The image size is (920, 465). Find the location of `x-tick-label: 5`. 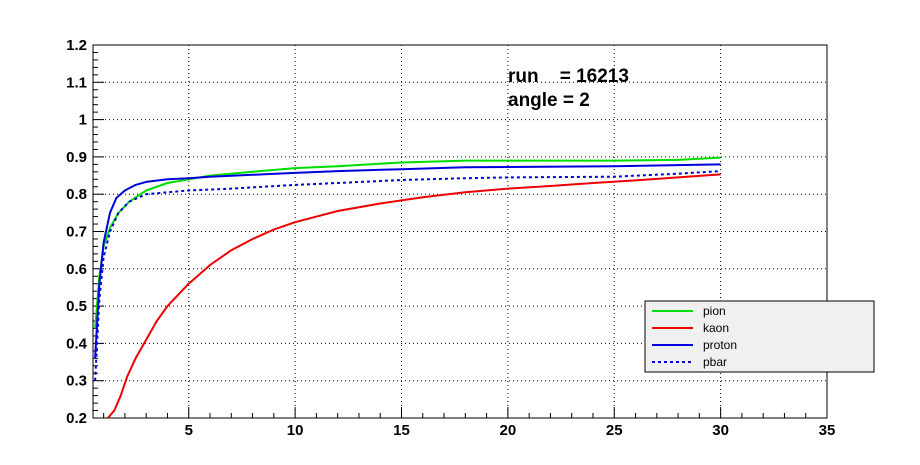

x-tick-label: 5 is located at coordinates (189, 430).